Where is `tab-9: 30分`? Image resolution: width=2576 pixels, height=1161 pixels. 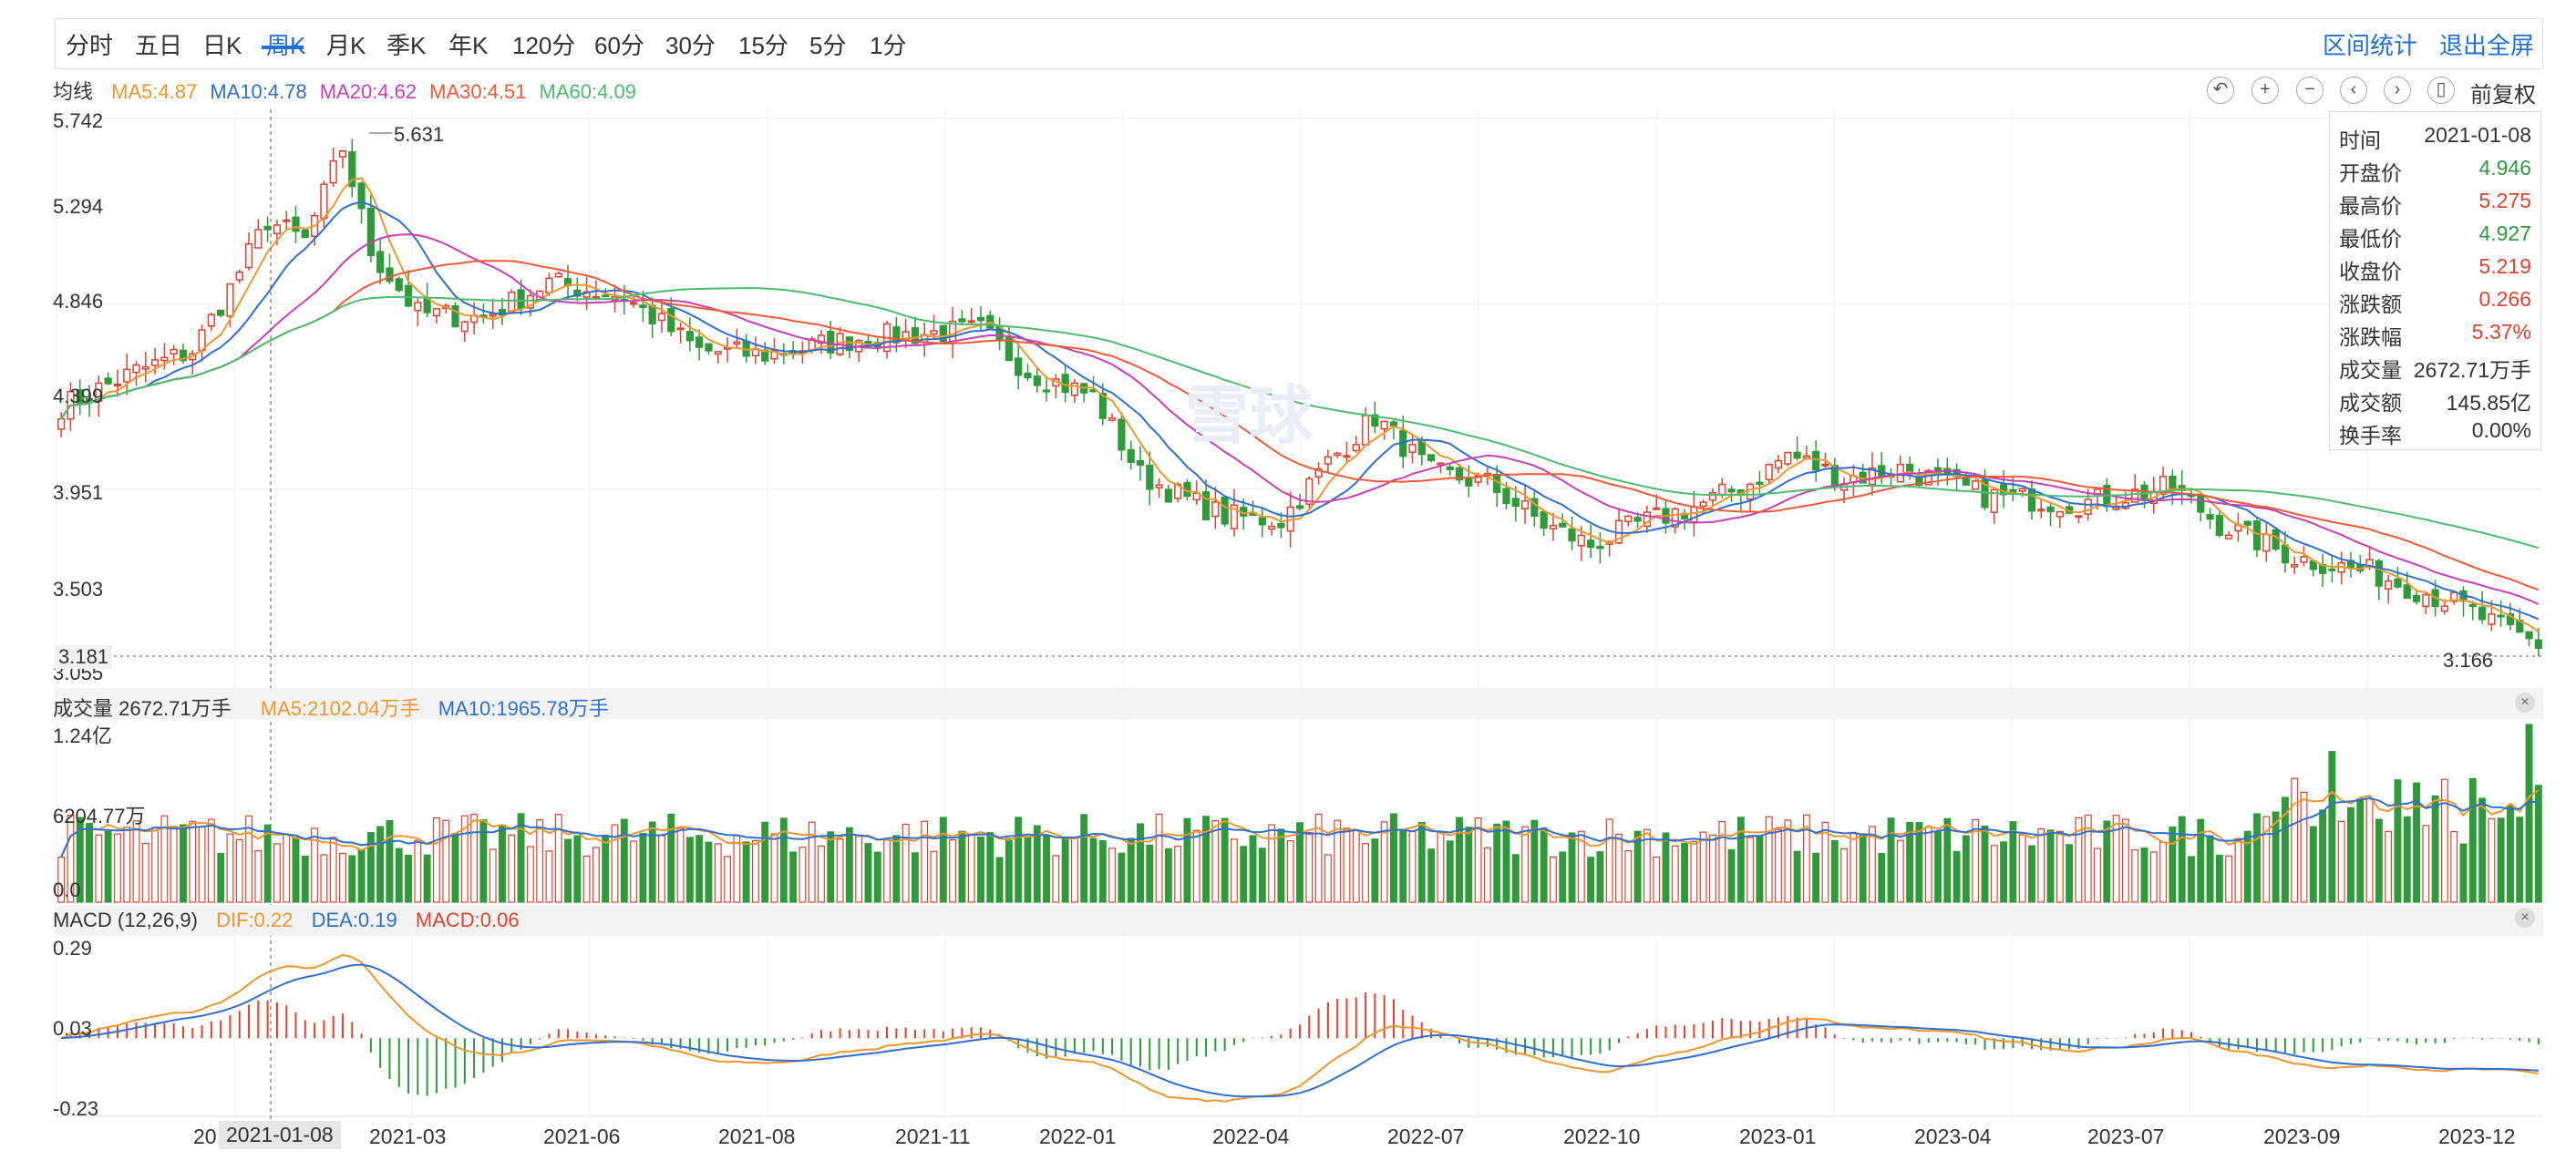 tab-9: 30分 is located at coordinates (690, 45).